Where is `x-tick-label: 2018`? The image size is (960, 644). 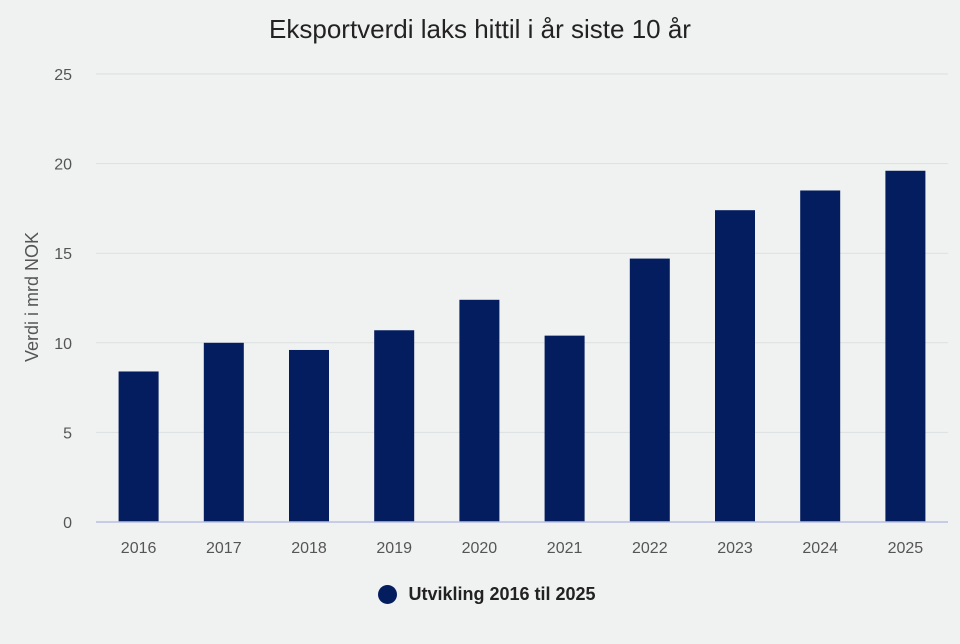 x-tick-label: 2018 is located at coordinates (309, 548).